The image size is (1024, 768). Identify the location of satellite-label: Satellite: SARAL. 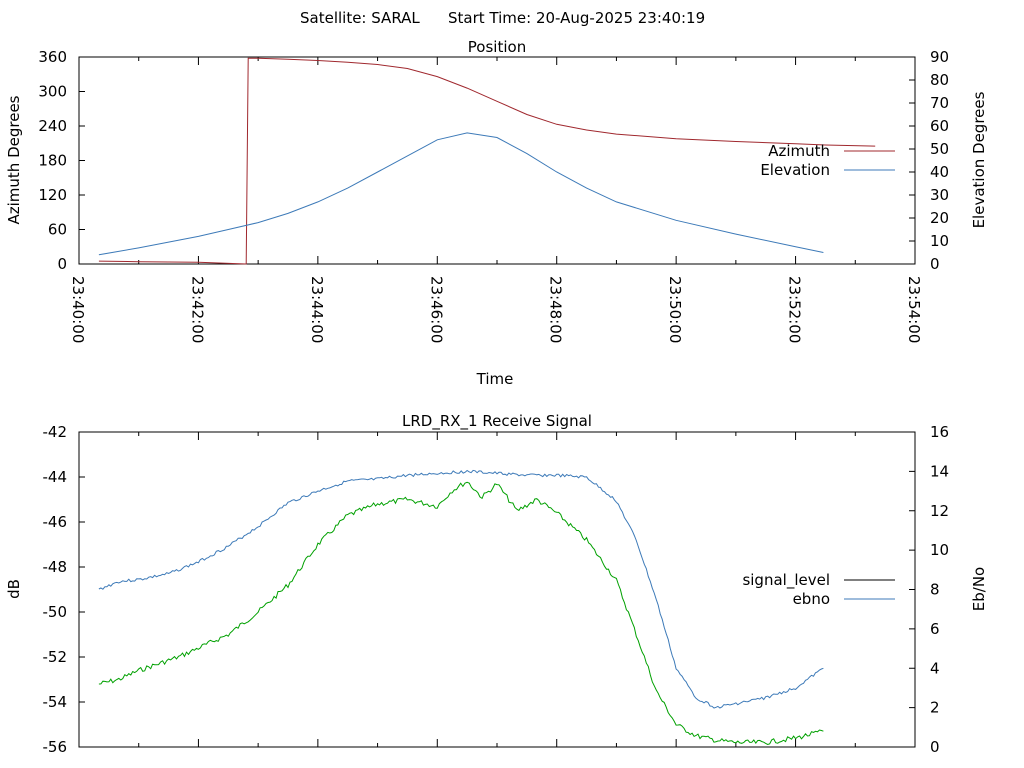
(360, 18).